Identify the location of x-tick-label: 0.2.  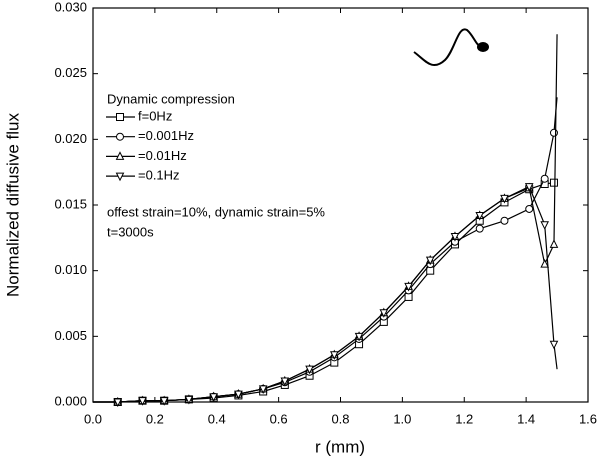
(155, 418).